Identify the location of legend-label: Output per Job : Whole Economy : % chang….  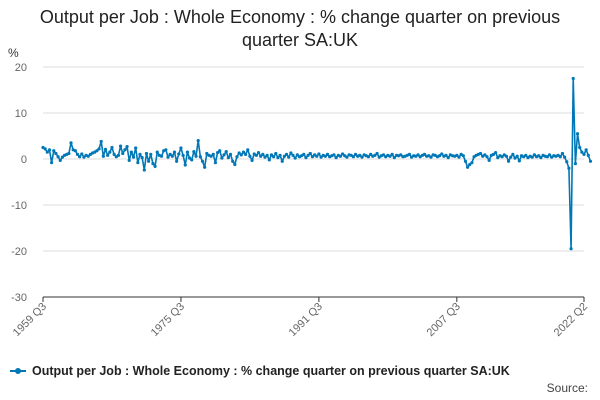
(271, 371).